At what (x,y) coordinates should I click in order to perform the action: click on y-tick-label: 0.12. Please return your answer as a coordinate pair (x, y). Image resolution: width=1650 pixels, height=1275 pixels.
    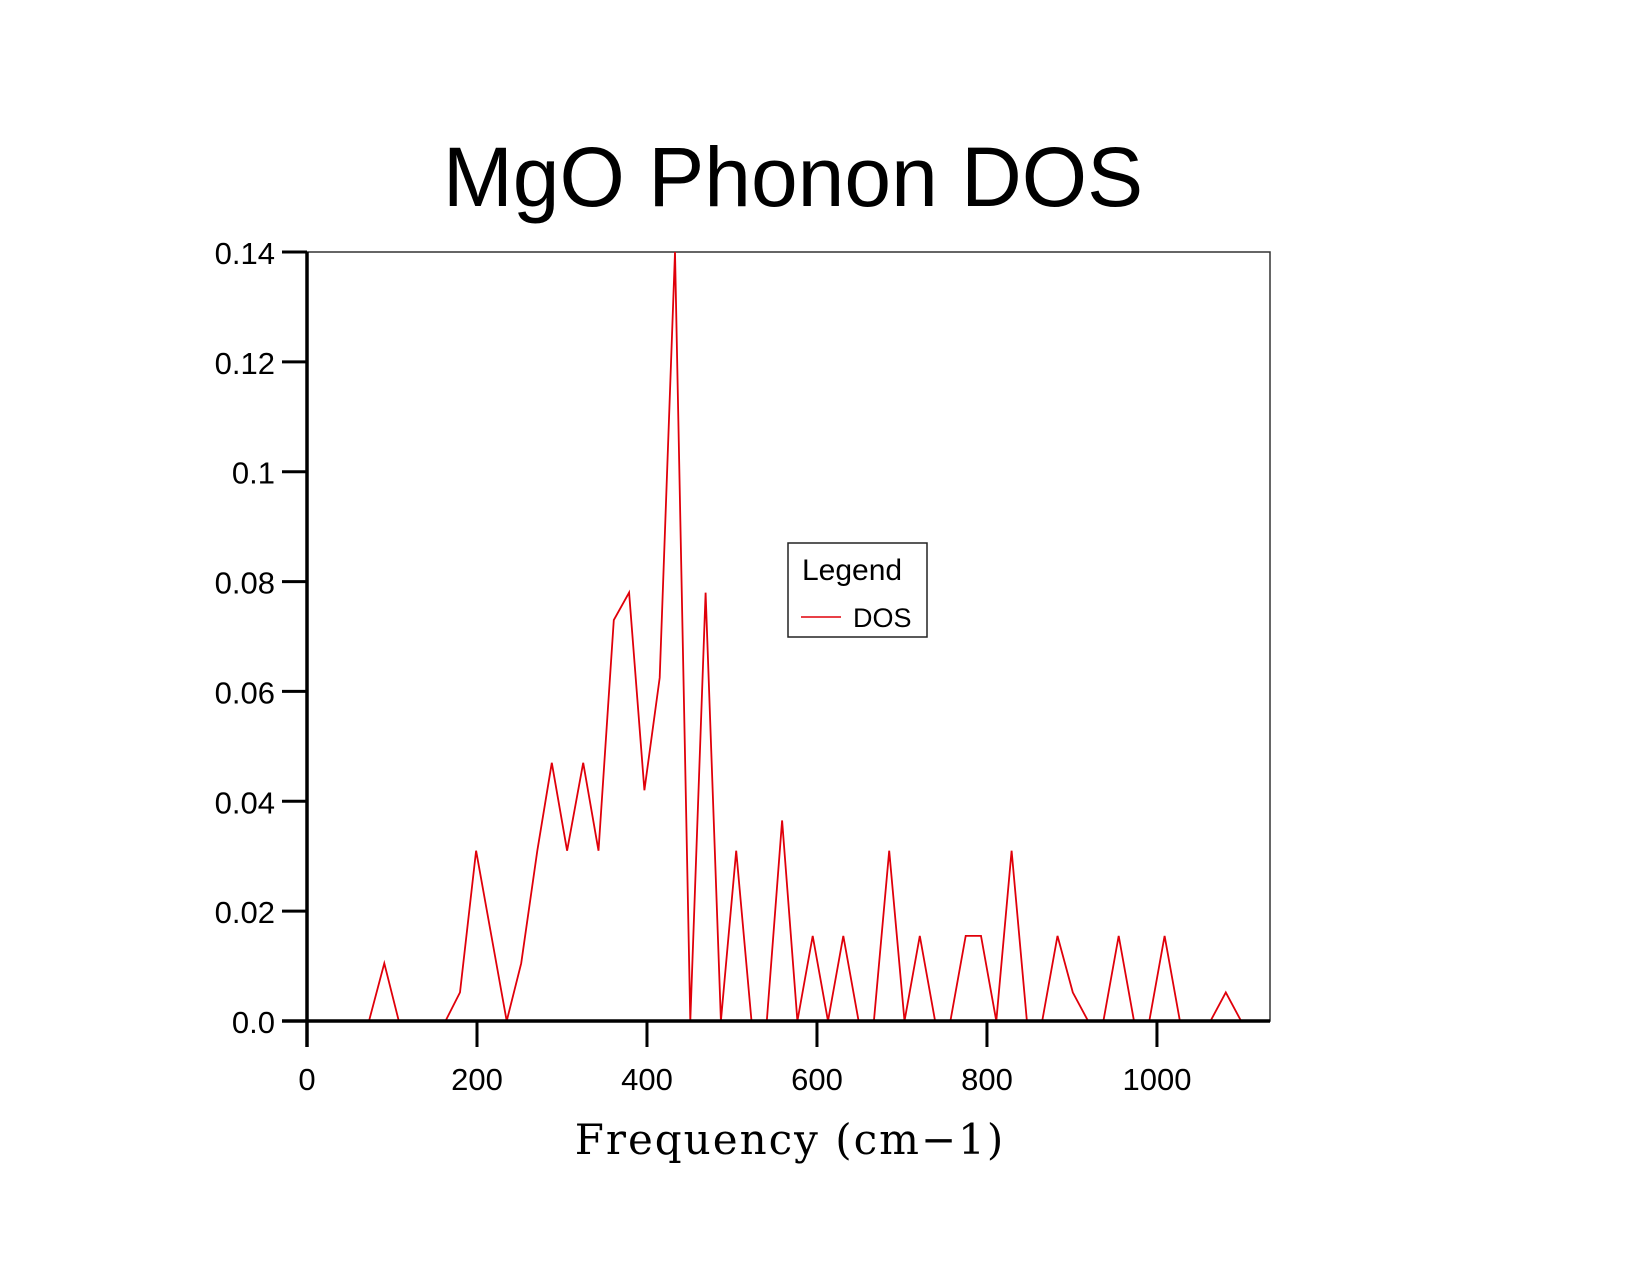
    Looking at the image, I should click on (245, 363).